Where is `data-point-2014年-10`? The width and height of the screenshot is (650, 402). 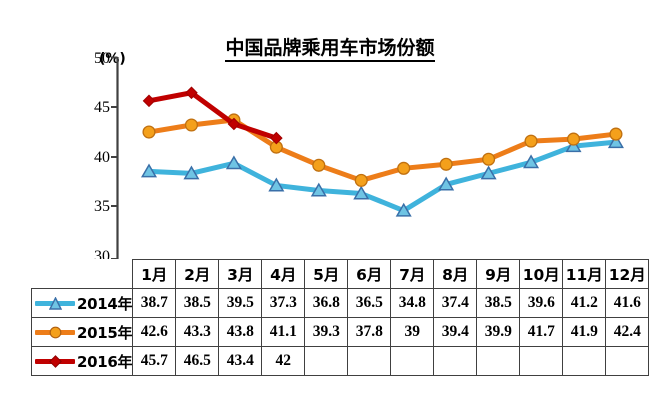 data-point-2014年-10 is located at coordinates (531, 161).